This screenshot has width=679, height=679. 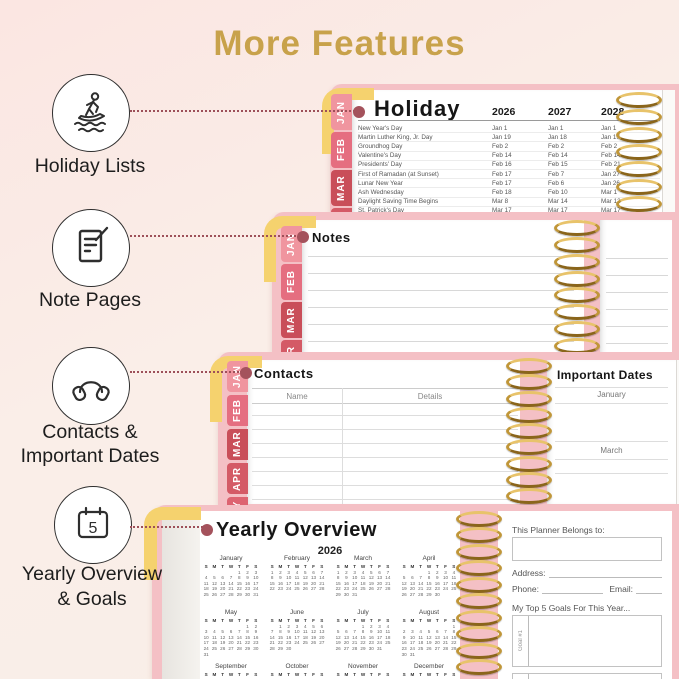 I want to click on day-cell: 6, so click(x=346, y=632).